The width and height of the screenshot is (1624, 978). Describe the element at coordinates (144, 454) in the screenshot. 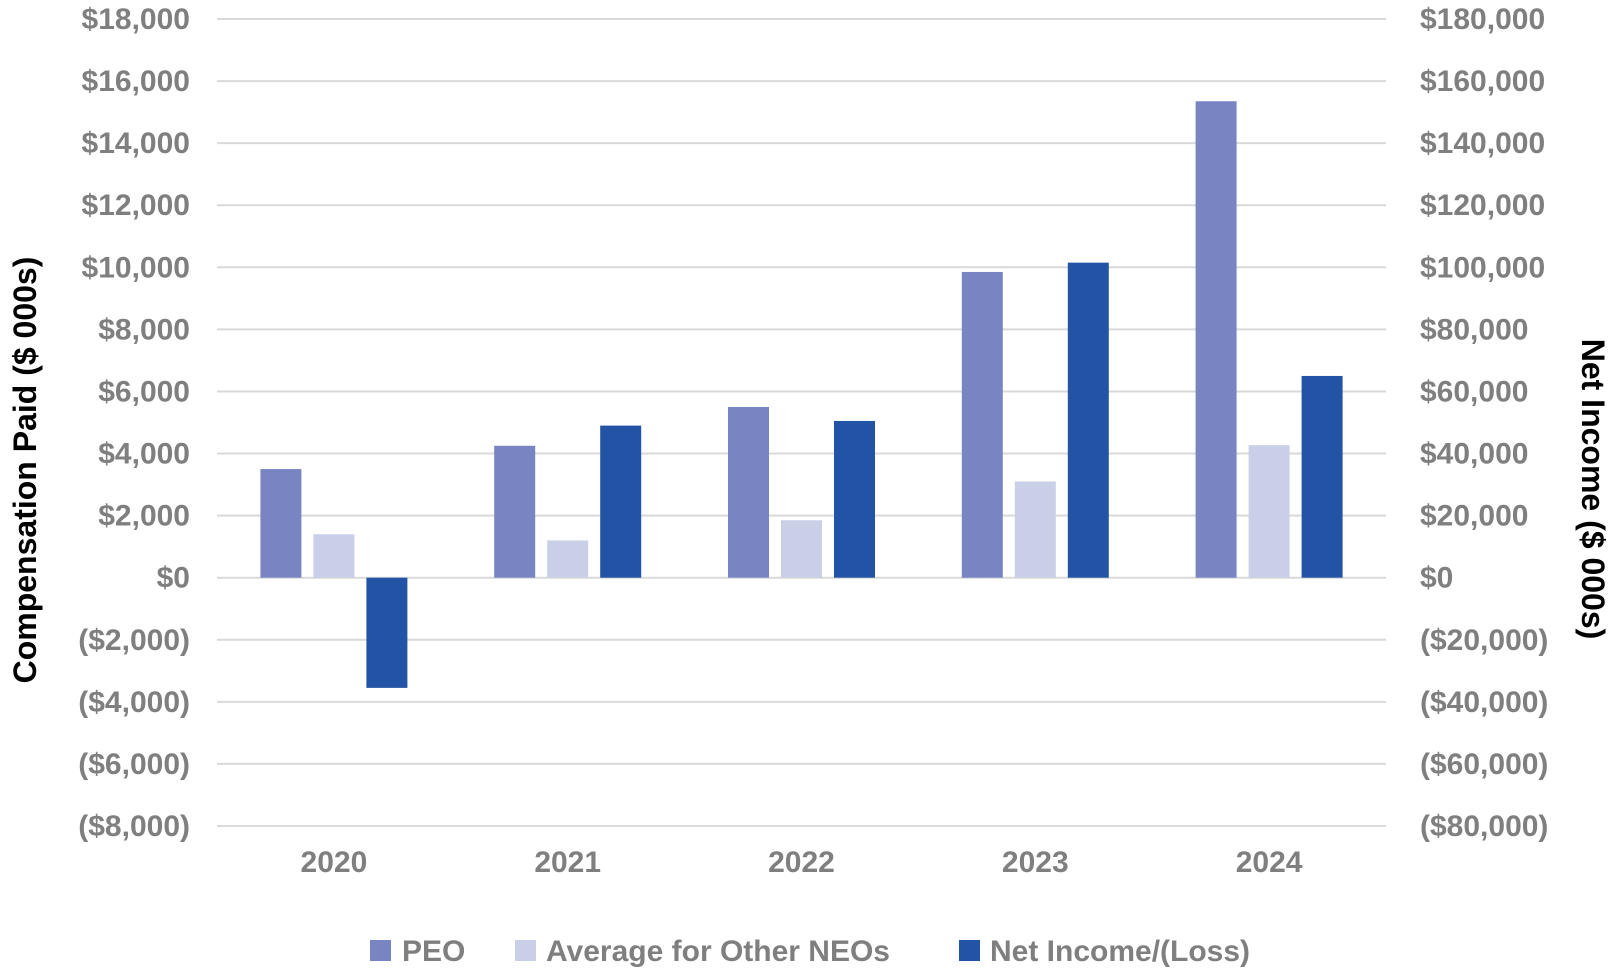

I see `left-tick-label: $4,000` at that location.